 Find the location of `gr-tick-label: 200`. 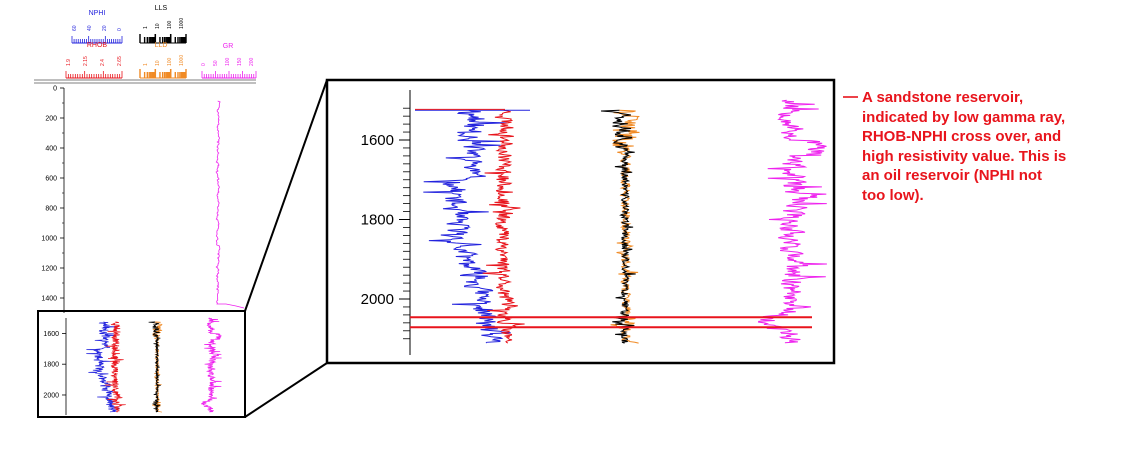

gr-tick-label: 200 is located at coordinates (252, 61).